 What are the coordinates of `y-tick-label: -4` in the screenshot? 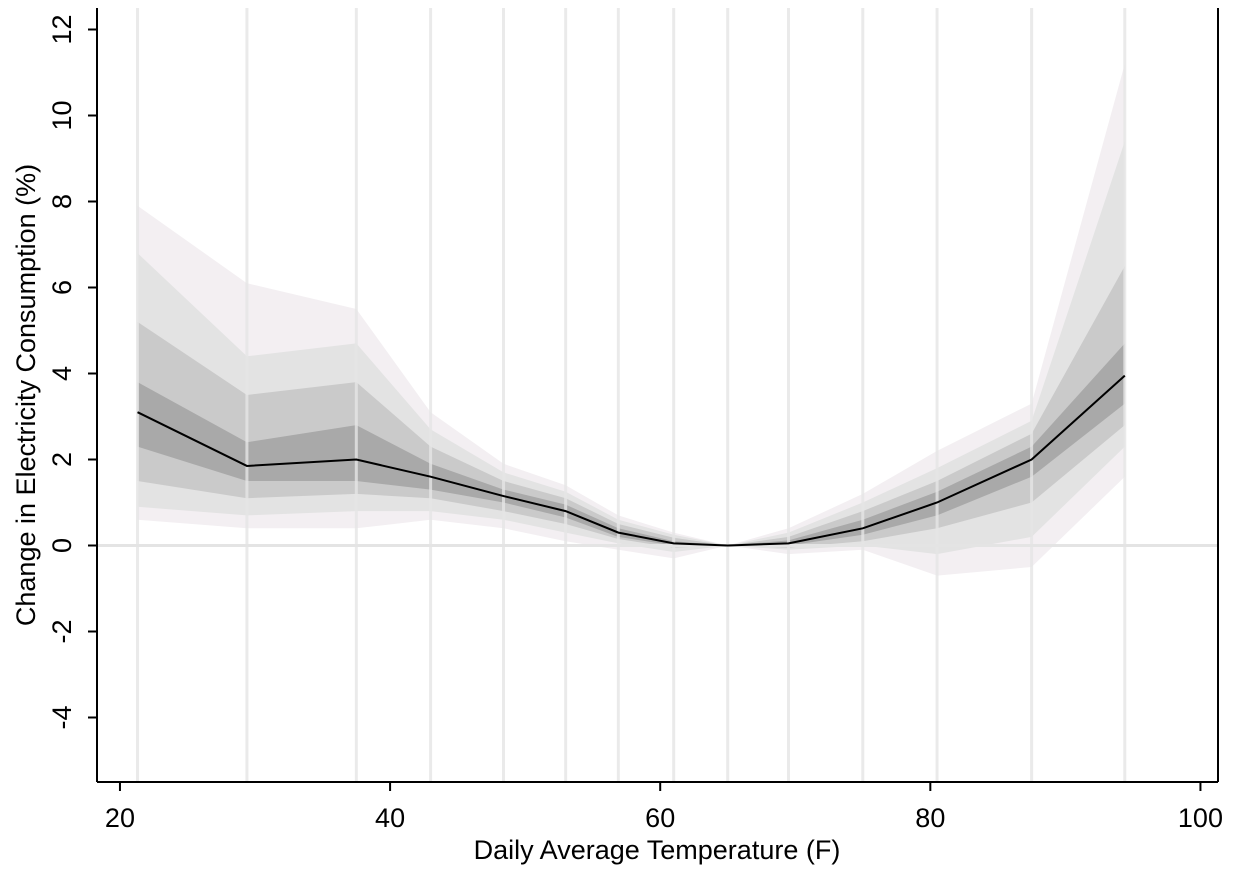 It's located at (62, 717).